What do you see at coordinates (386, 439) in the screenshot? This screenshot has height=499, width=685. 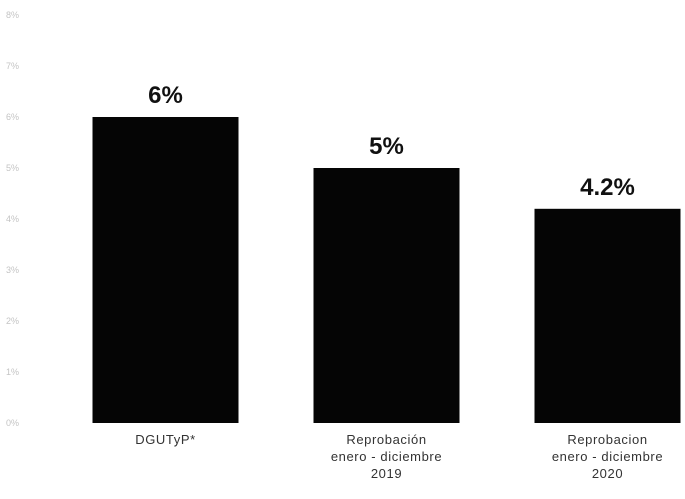 I see `category-label: Reprobación` at bounding box center [386, 439].